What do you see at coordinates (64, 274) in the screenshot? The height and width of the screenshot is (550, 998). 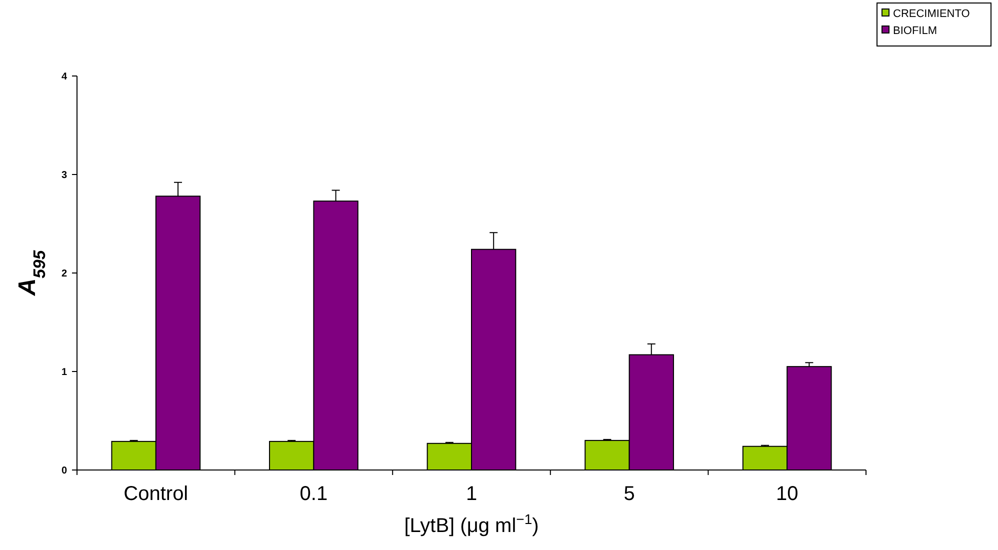 I see `y-tick-label: 2` at bounding box center [64, 274].